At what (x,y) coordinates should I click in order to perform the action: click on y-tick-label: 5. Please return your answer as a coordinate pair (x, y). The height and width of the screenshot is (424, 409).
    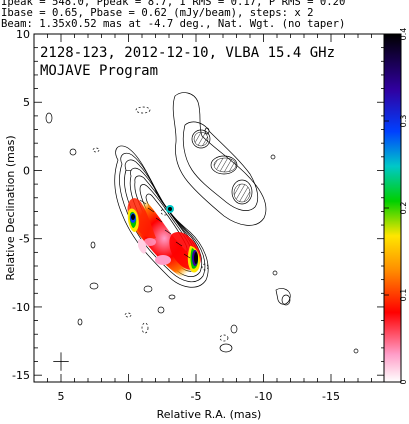
    Looking at the image, I should click on (26, 102).